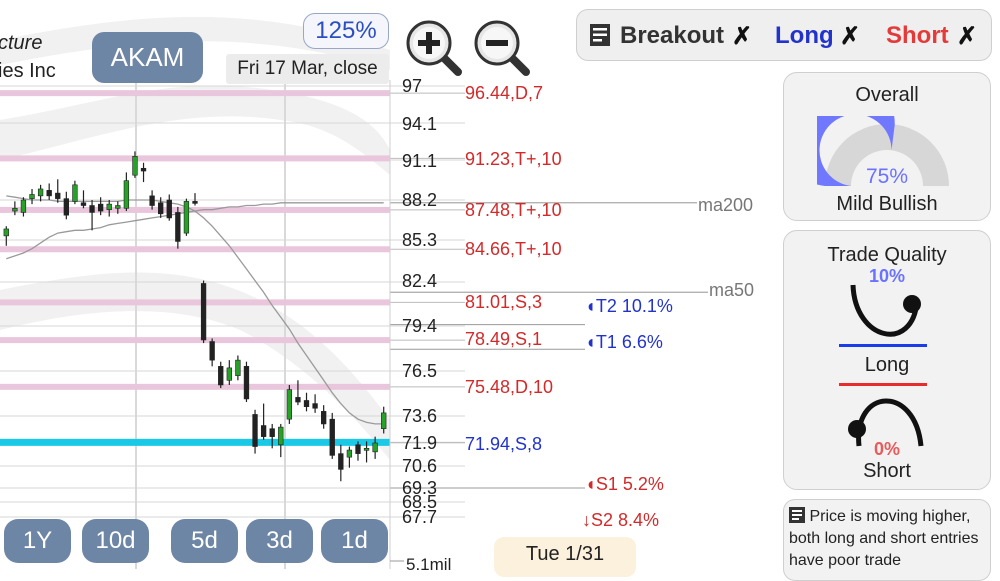 The width and height of the screenshot is (1000, 581). What do you see at coordinates (504, 93) in the screenshot?
I see `level-label: 96.44,D,7` at bounding box center [504, 93].